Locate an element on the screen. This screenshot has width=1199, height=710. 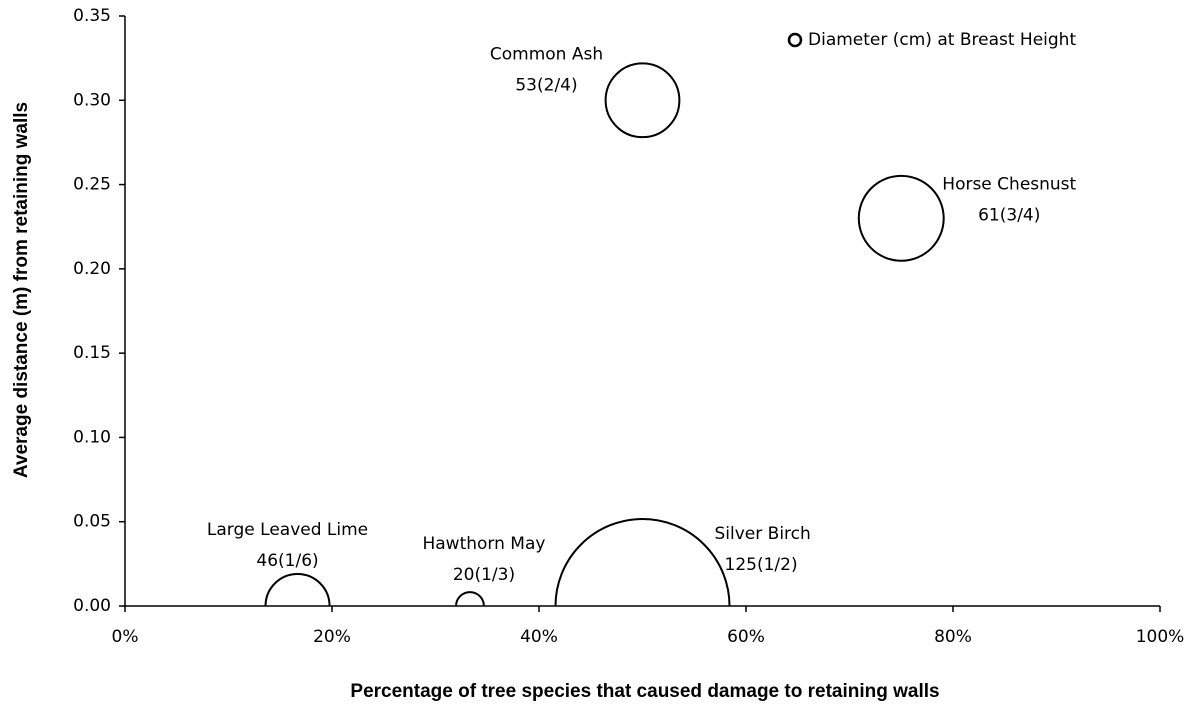
y-tick-label: 0.00 is located at coordinates (92, 606).